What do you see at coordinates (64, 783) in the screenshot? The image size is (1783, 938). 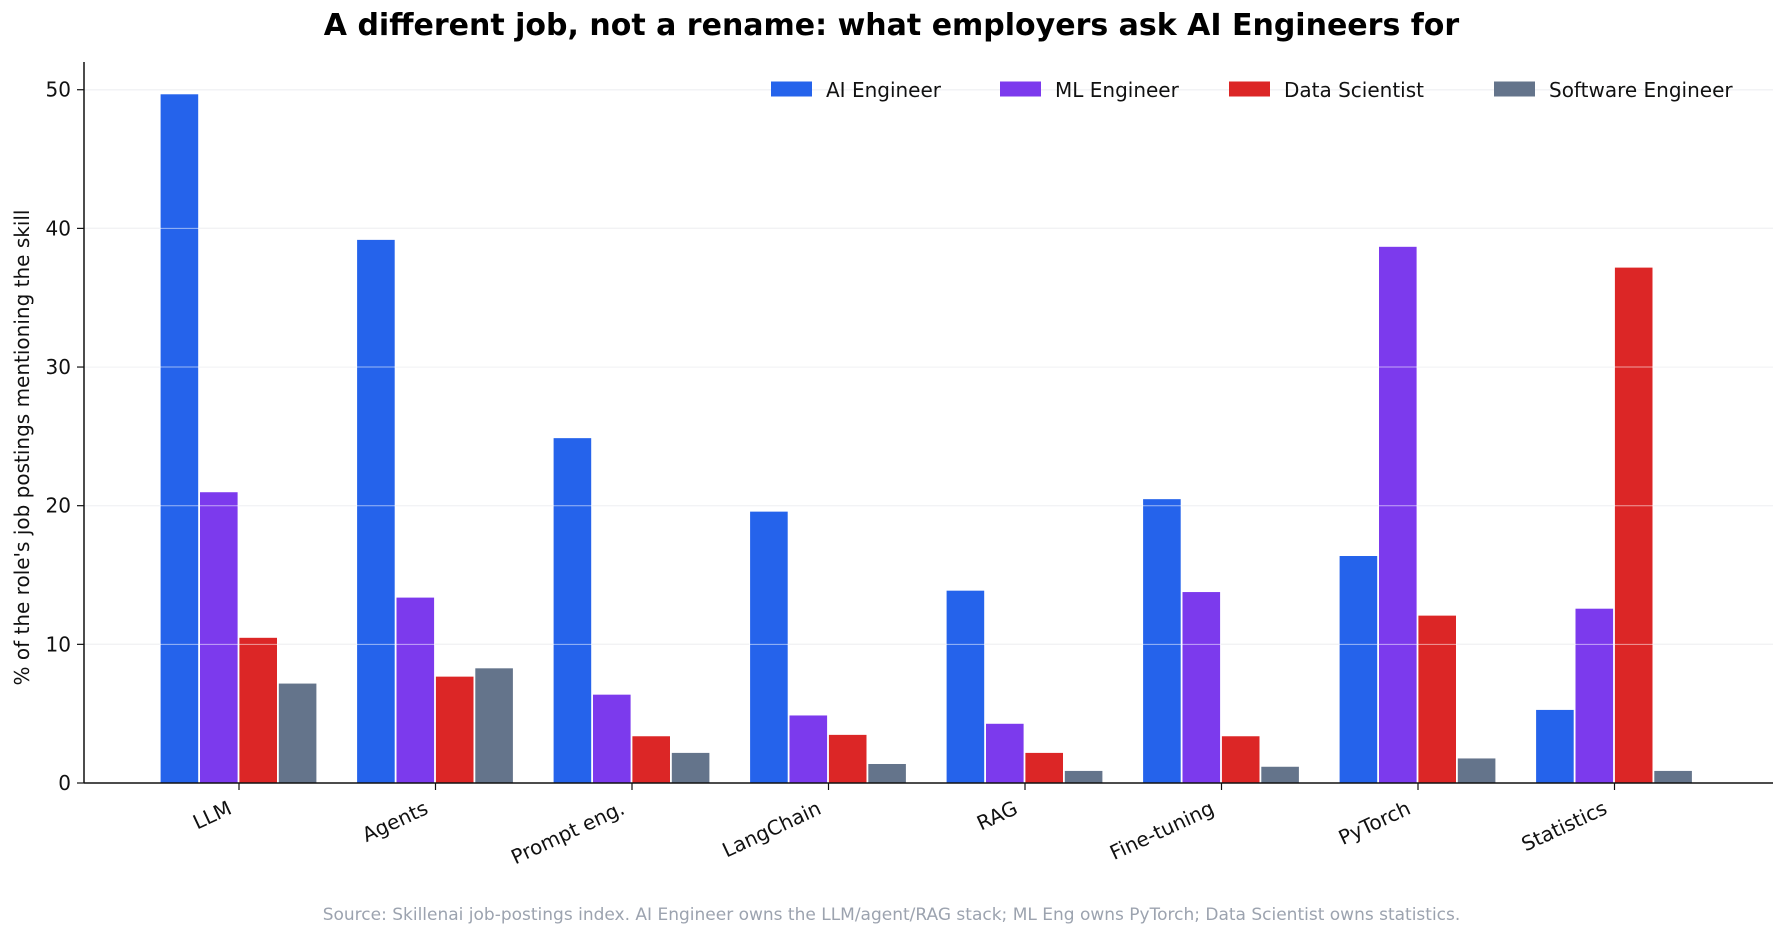 I see `y-tick-label: 0` at bounding box center [64, 783].